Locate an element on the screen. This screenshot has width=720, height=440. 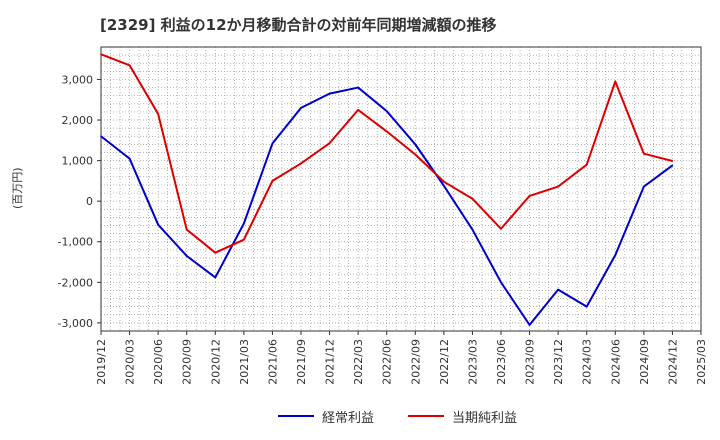
x-tick-label: 2025/03 is located at coordinates (701, 362).